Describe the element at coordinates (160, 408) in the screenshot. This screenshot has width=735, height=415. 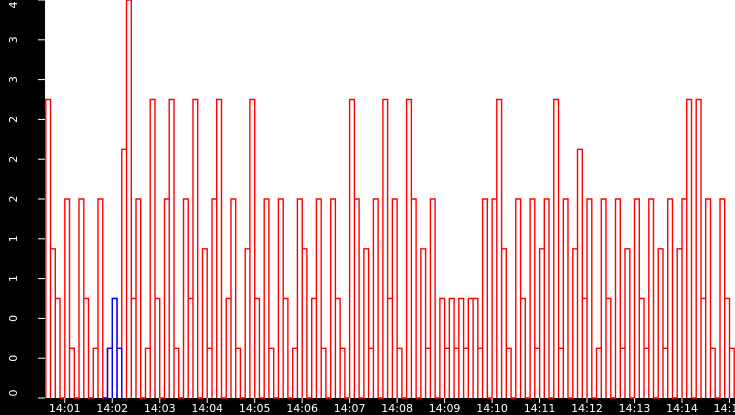
I see `x-tick-label: 14:03` at that location.